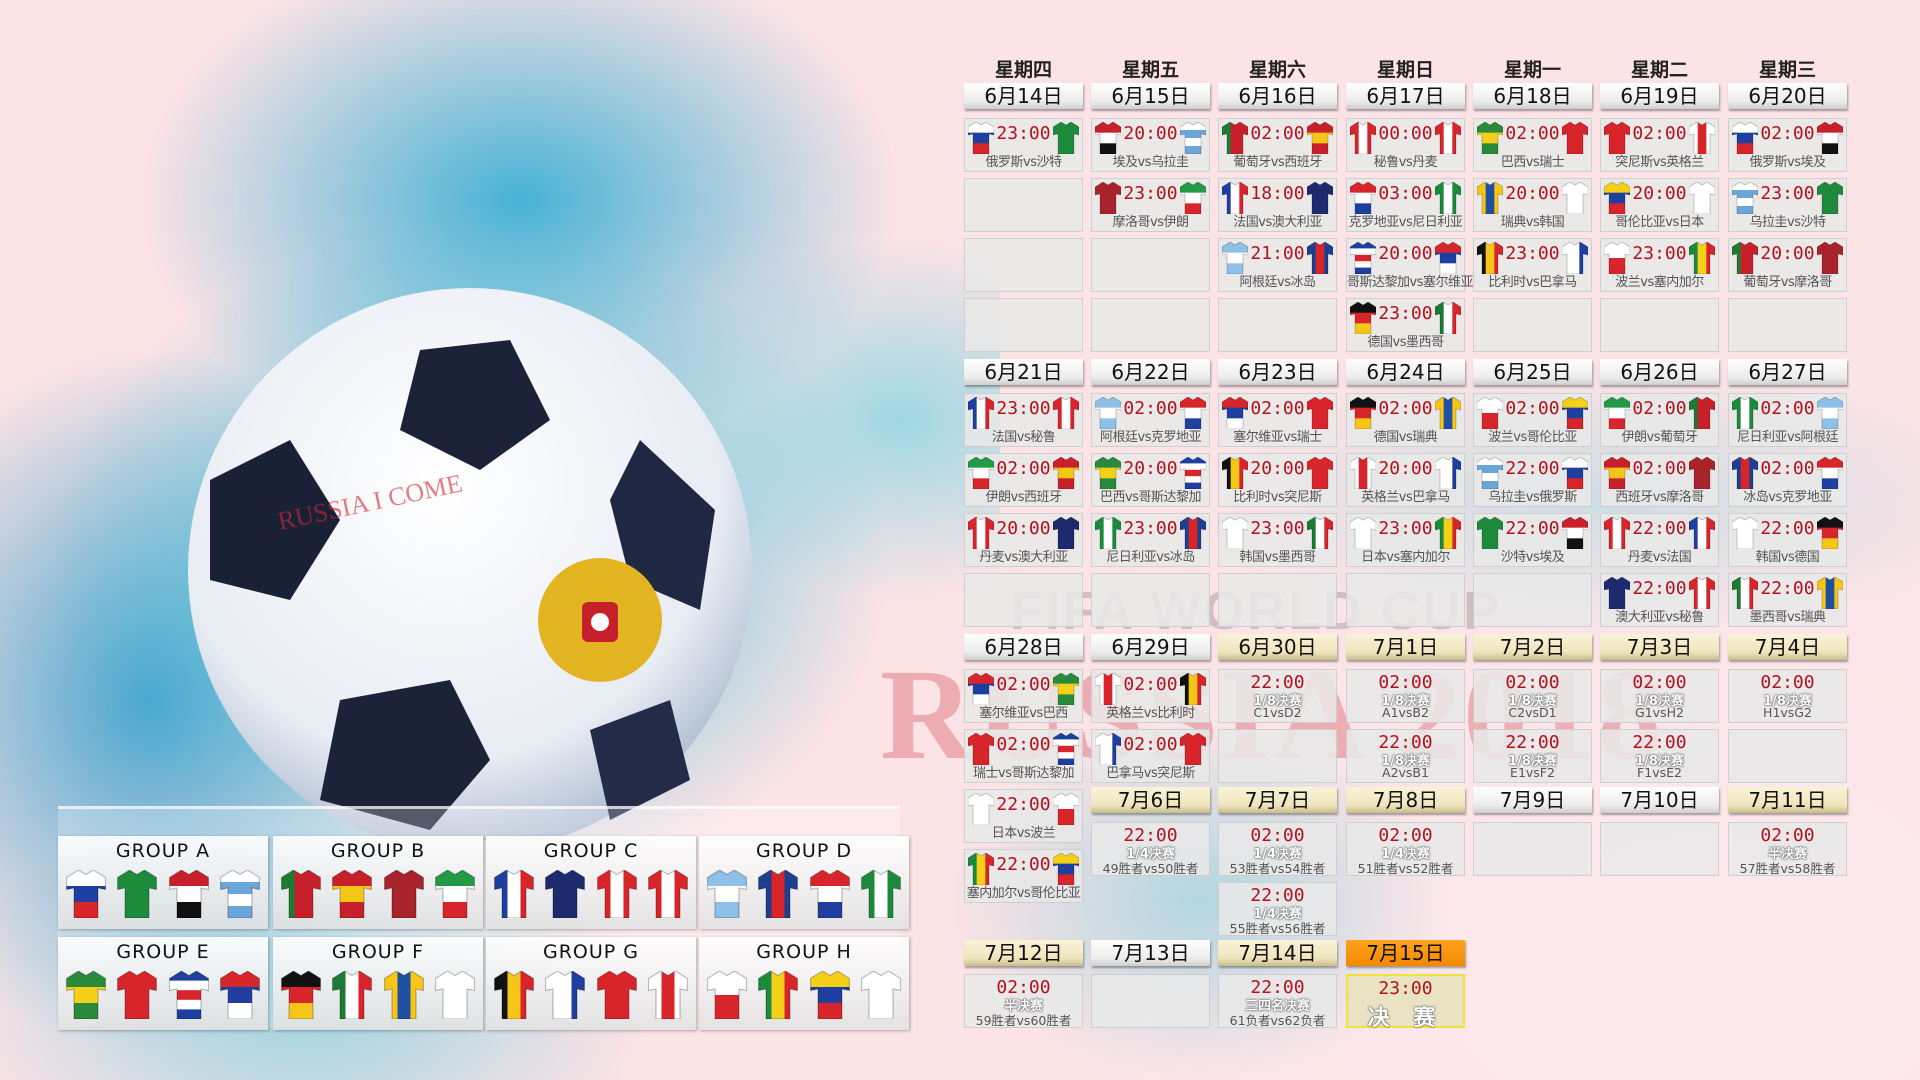 The height and width of the screenshot is (1080, 1920). I want to click on match-cell: 22:00 墨西哥vs瑞典, so click(1787, 600).